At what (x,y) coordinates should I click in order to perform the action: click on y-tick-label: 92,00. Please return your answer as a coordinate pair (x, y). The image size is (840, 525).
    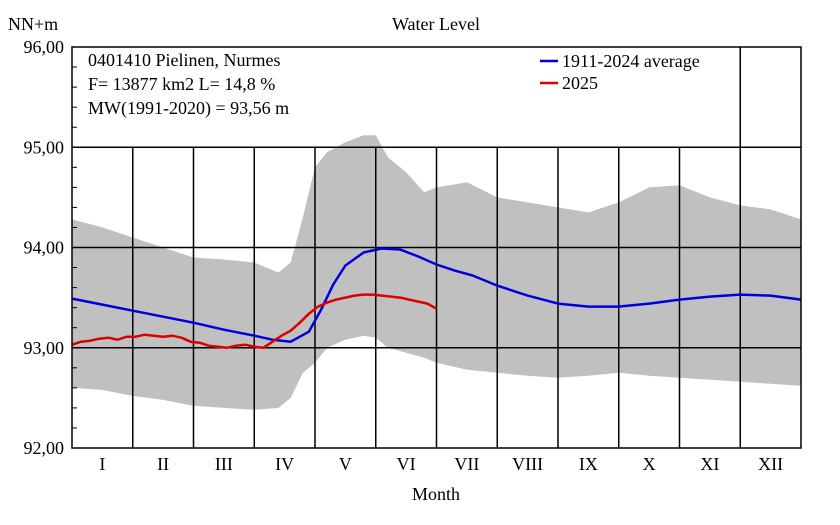
    Looking at the image, I should click on (44, 448).